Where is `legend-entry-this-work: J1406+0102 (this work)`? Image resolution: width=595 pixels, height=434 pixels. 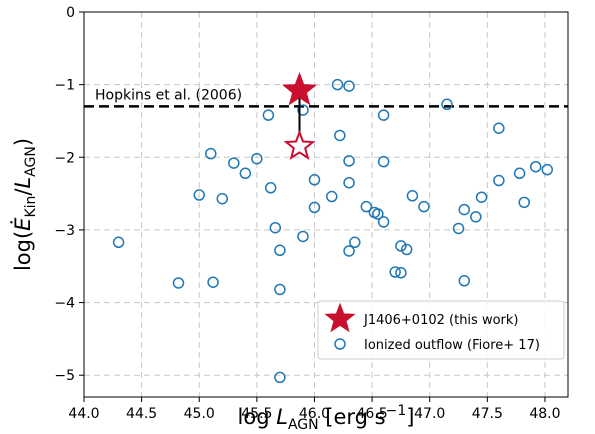
legend-entry-this-work: J1406+0102 (this work) is located at coordinates (440, 320).